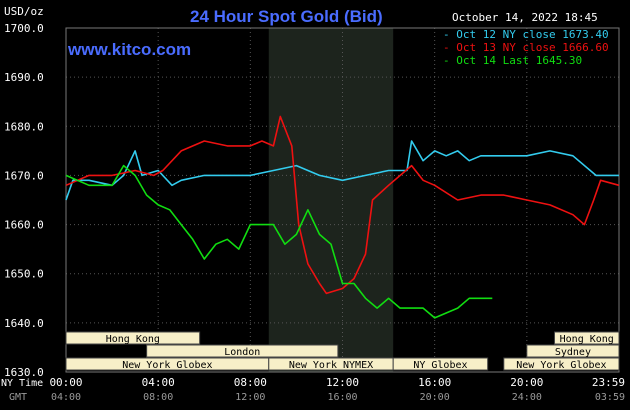  What do you see at coordinates (331, 365) in the screenshot?
I see `session-label: New York NYMEX` at bounding box center [331, 365].